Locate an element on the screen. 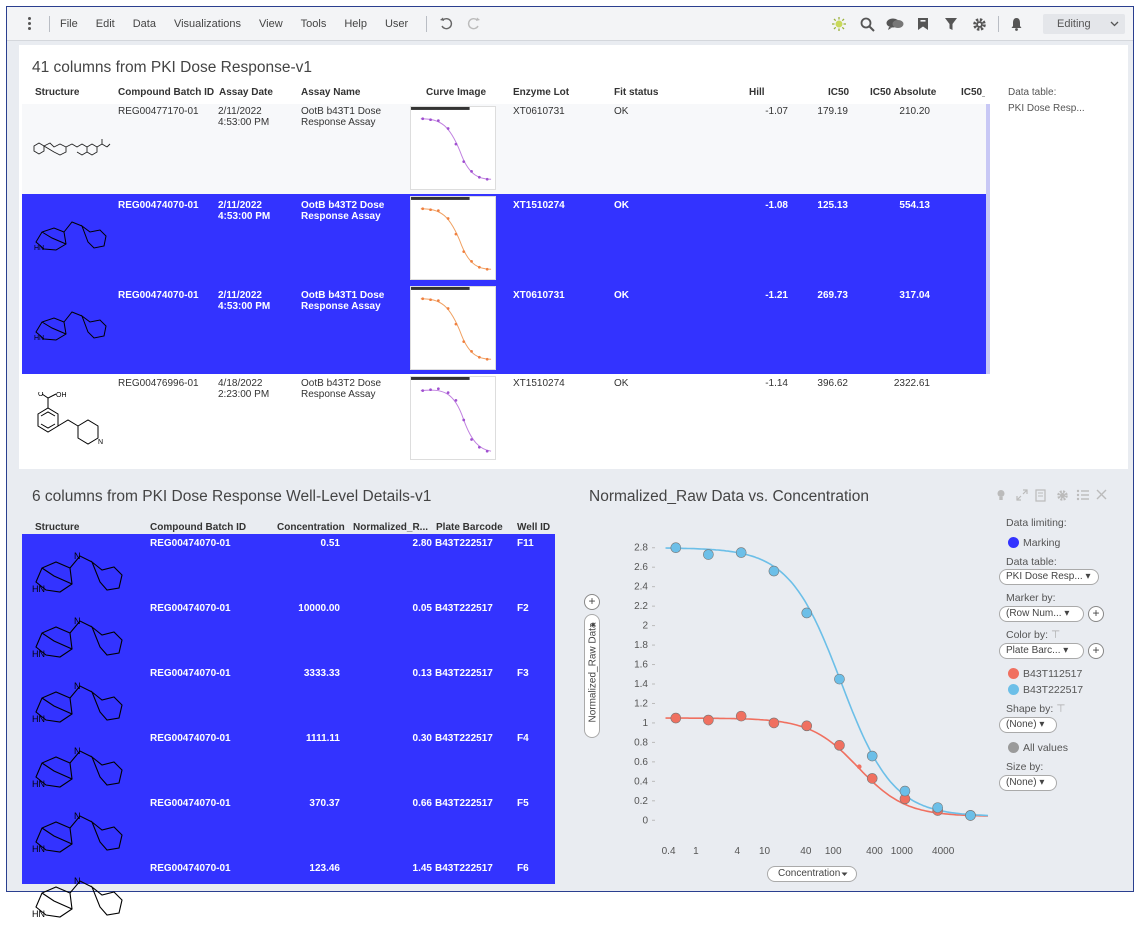  close-icon is located at coordinates (1101, 494).